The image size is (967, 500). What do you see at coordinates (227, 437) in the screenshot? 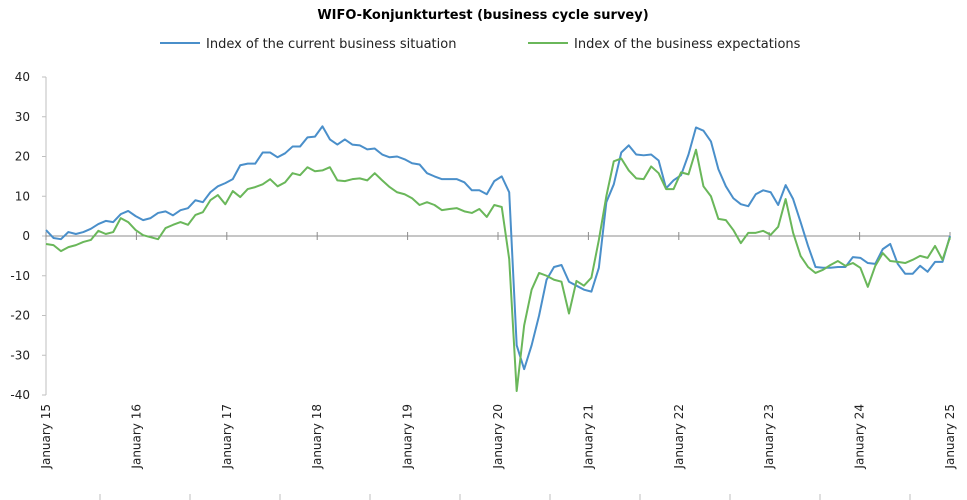
I see `x-tick-label: January 17` at bounding box center [227, 437].